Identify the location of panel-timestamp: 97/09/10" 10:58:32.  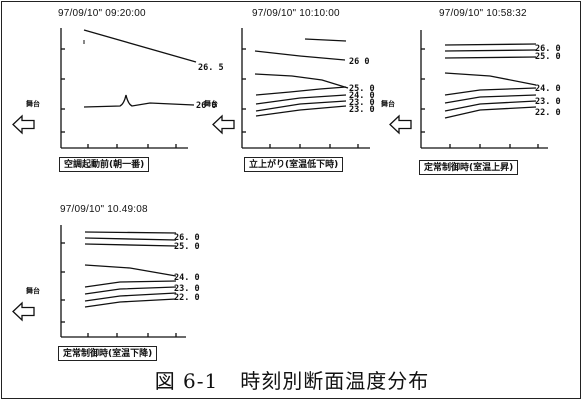
(483, 13).